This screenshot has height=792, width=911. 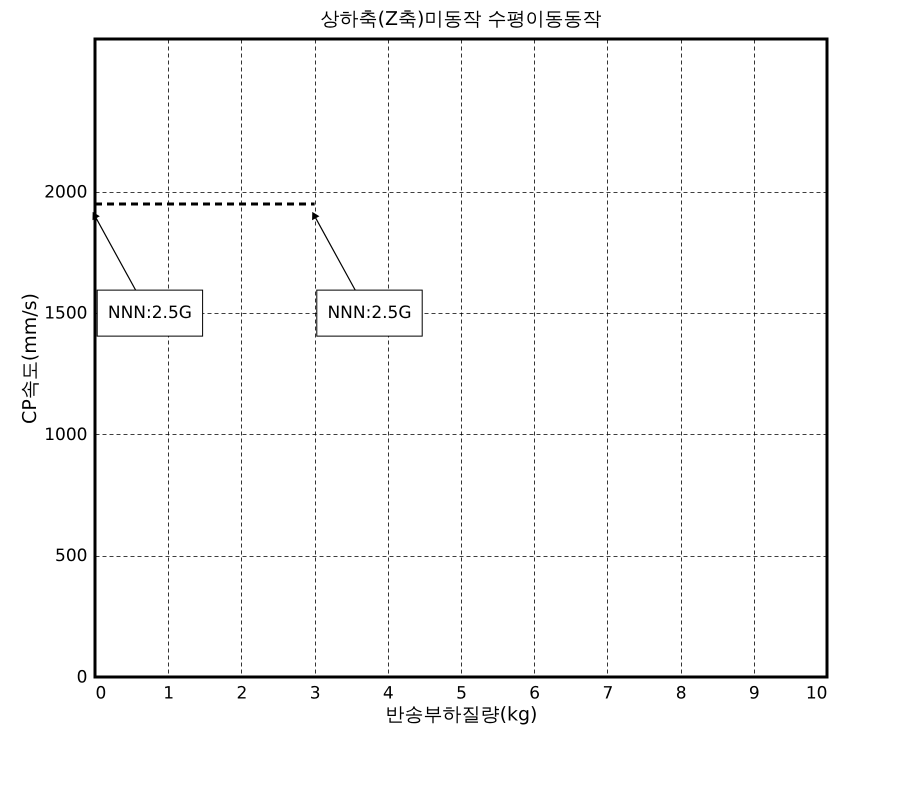 I want to click on x-tick-label: 3, so click(x=315, y=694).